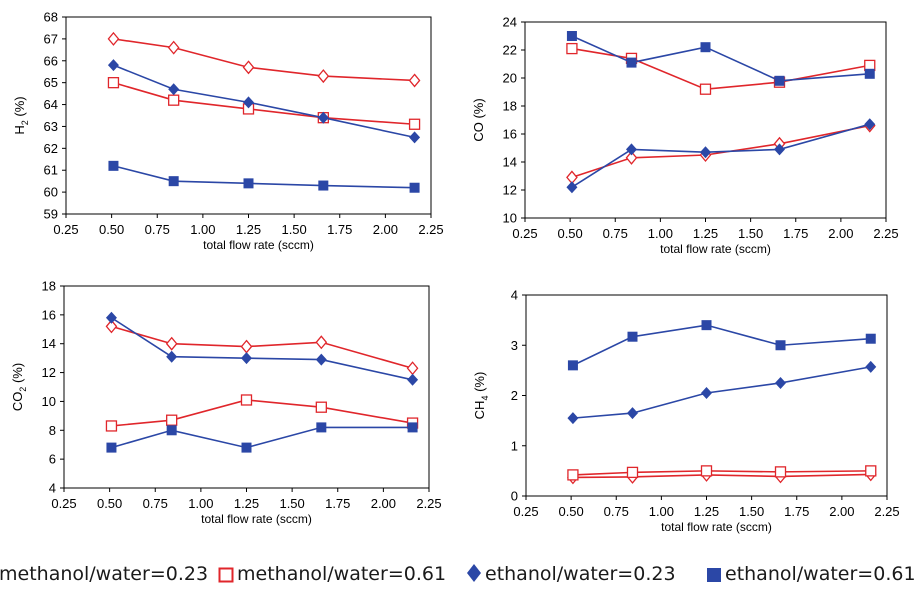 This screenshot has width=921, height=589. Describe the element at coordinates (51, 170) in the screenshot. I see `y-tick-label: 61` at that location.